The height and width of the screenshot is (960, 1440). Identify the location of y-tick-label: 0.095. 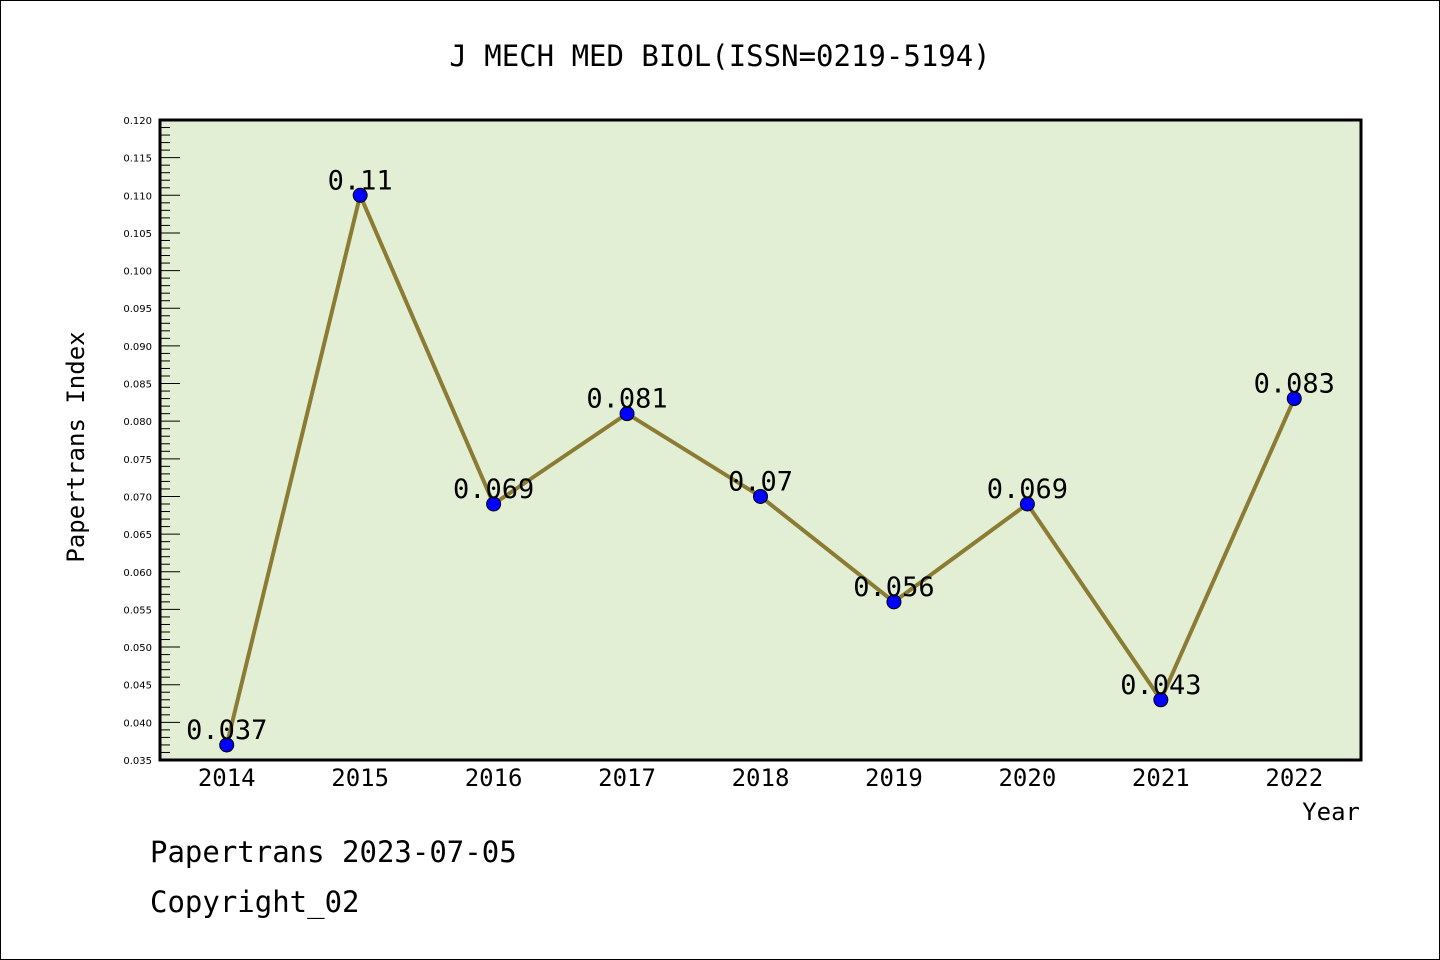
(137, 309).